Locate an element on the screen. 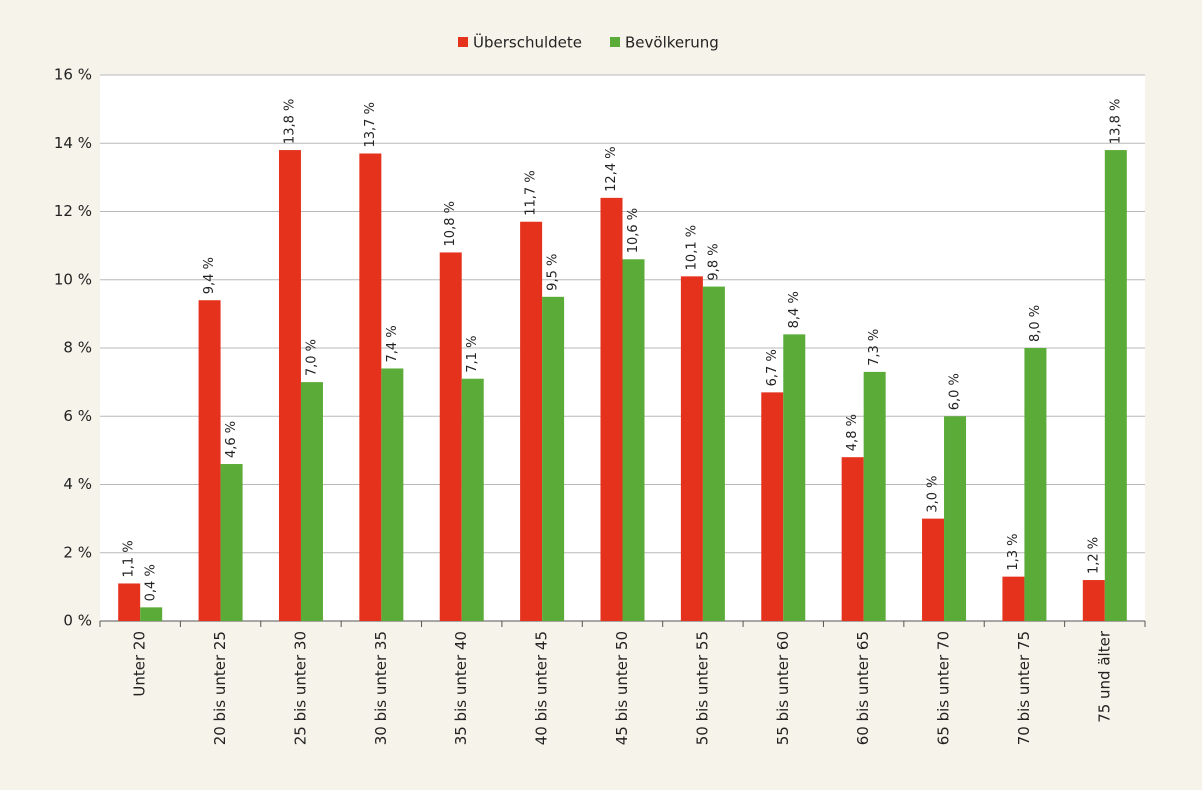 The height and width of the screenshot is (790, 1202). x-tick-label: 55 bis unter 60 is located at coordinates (783, 688).